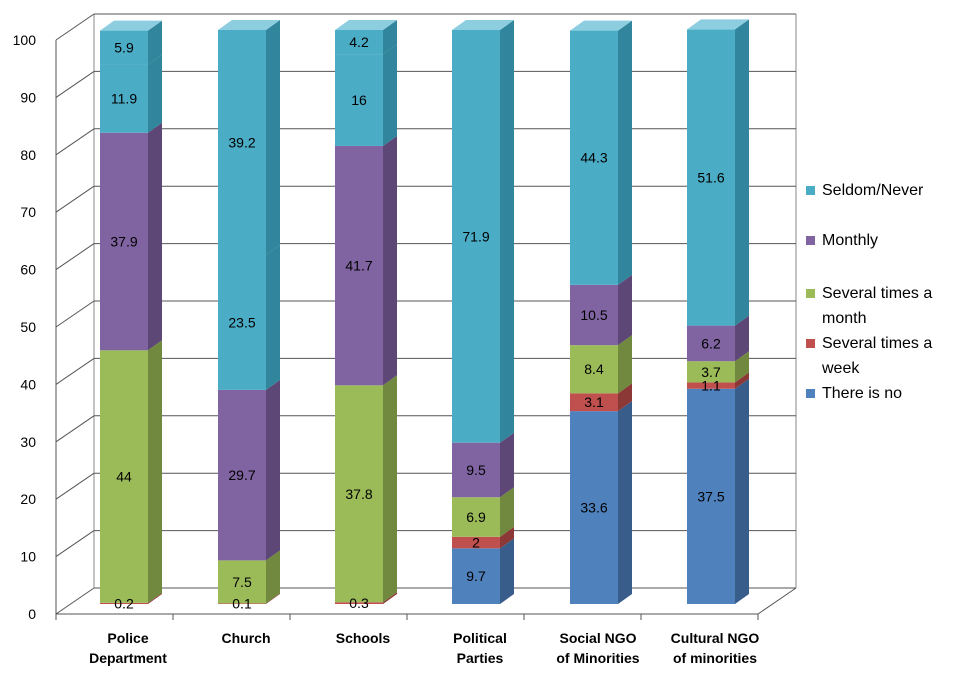 This screenshot has width=962, height=674. I want to click on x-tick-label: Cultural NGO of minorities, so click(715, 648).